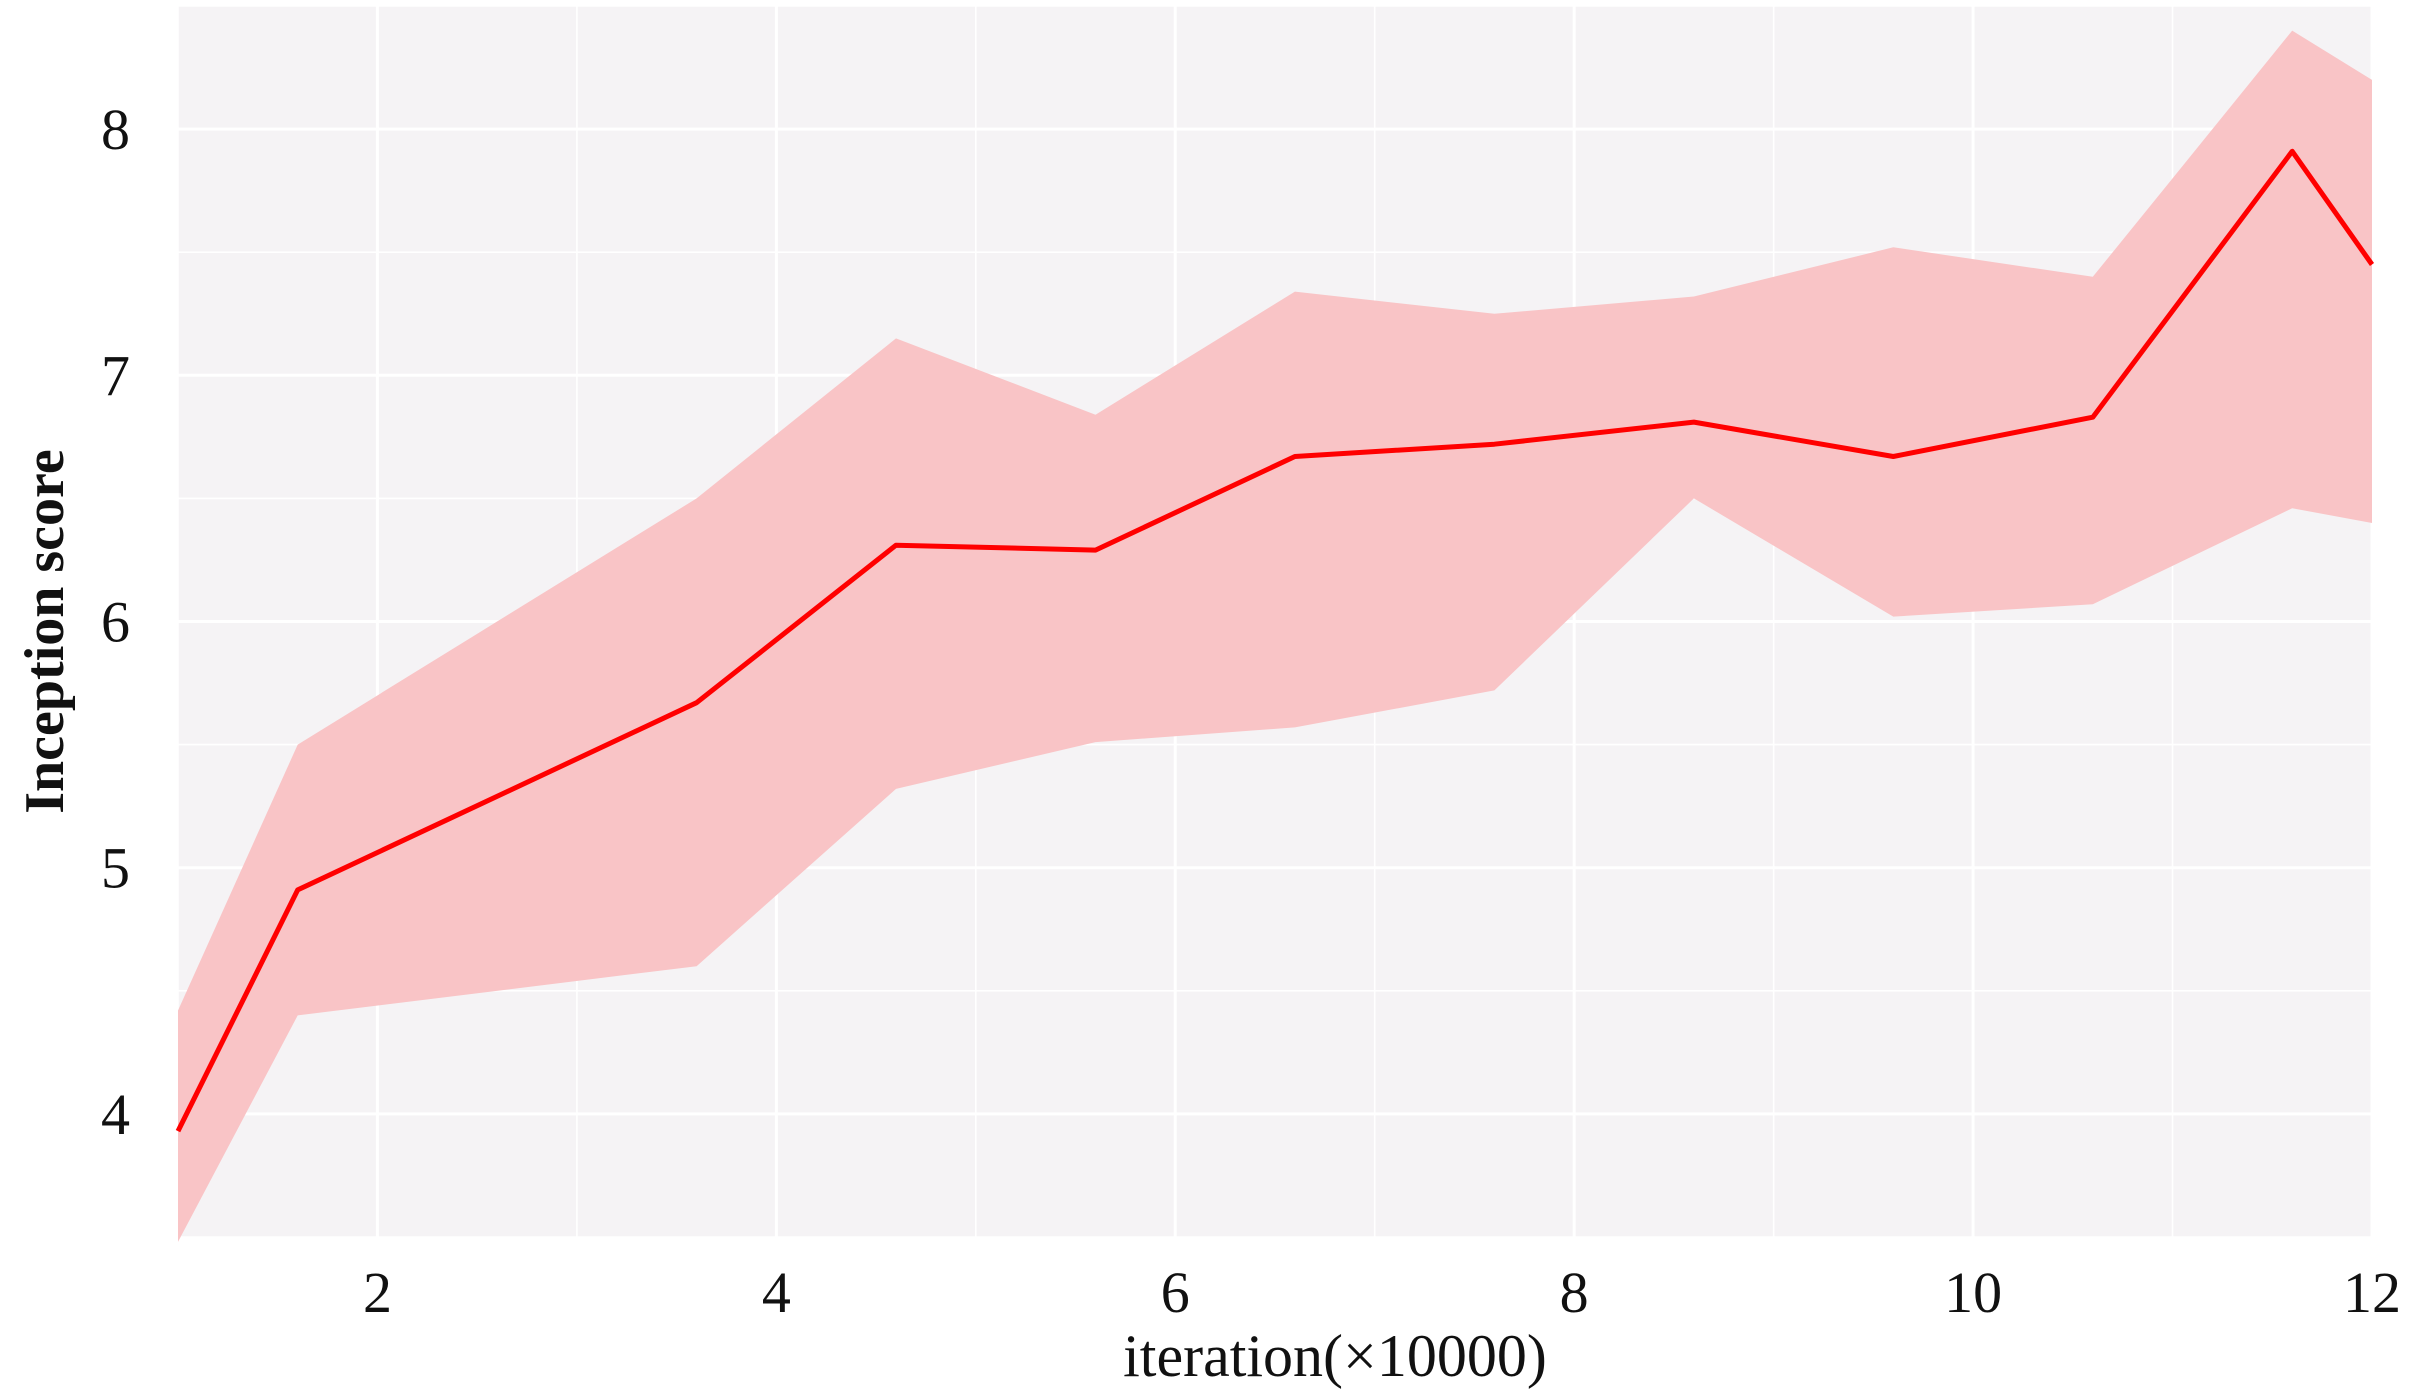  What do you see at coordinates (45, 631) in the screenshot?
I see `y-axis-label: Inception score` at bounding box center [45, 631].